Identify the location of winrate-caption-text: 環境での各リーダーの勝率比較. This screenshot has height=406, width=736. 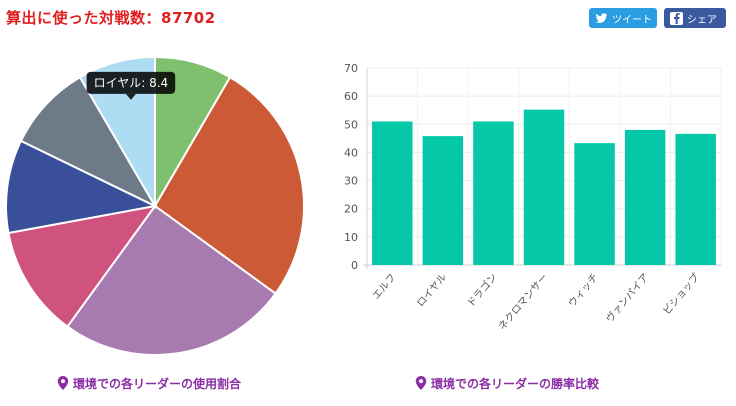
(515, 383).